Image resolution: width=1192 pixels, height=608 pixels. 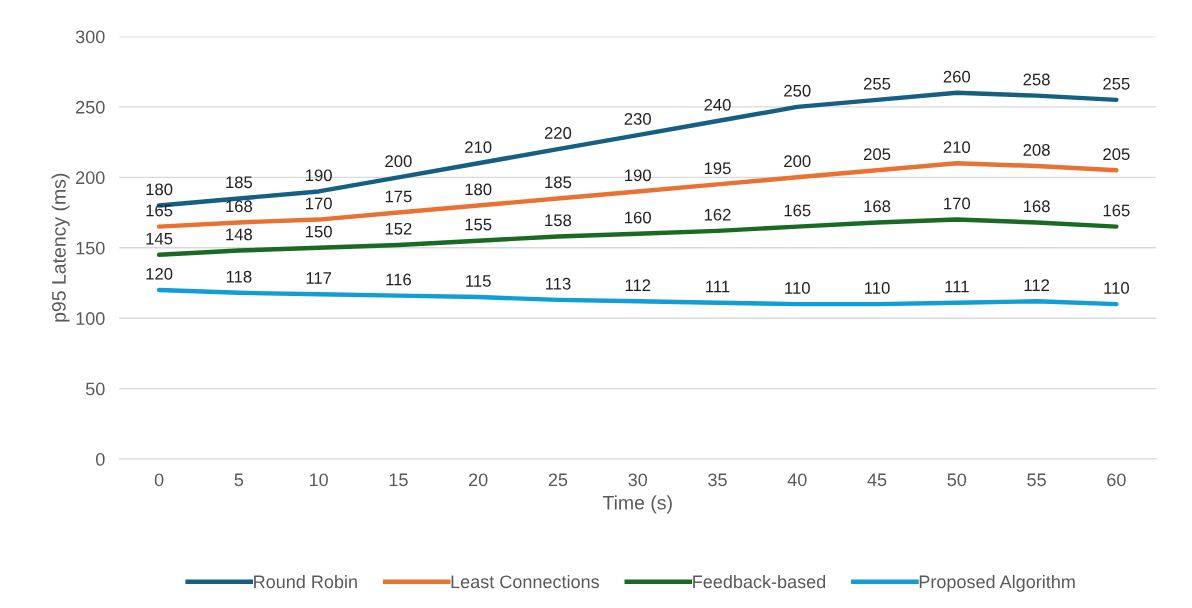 What do you see at coordinates (478, 480) in the screenshot?
I see `x-tick-label: 20` at bounding box center [478, 480].